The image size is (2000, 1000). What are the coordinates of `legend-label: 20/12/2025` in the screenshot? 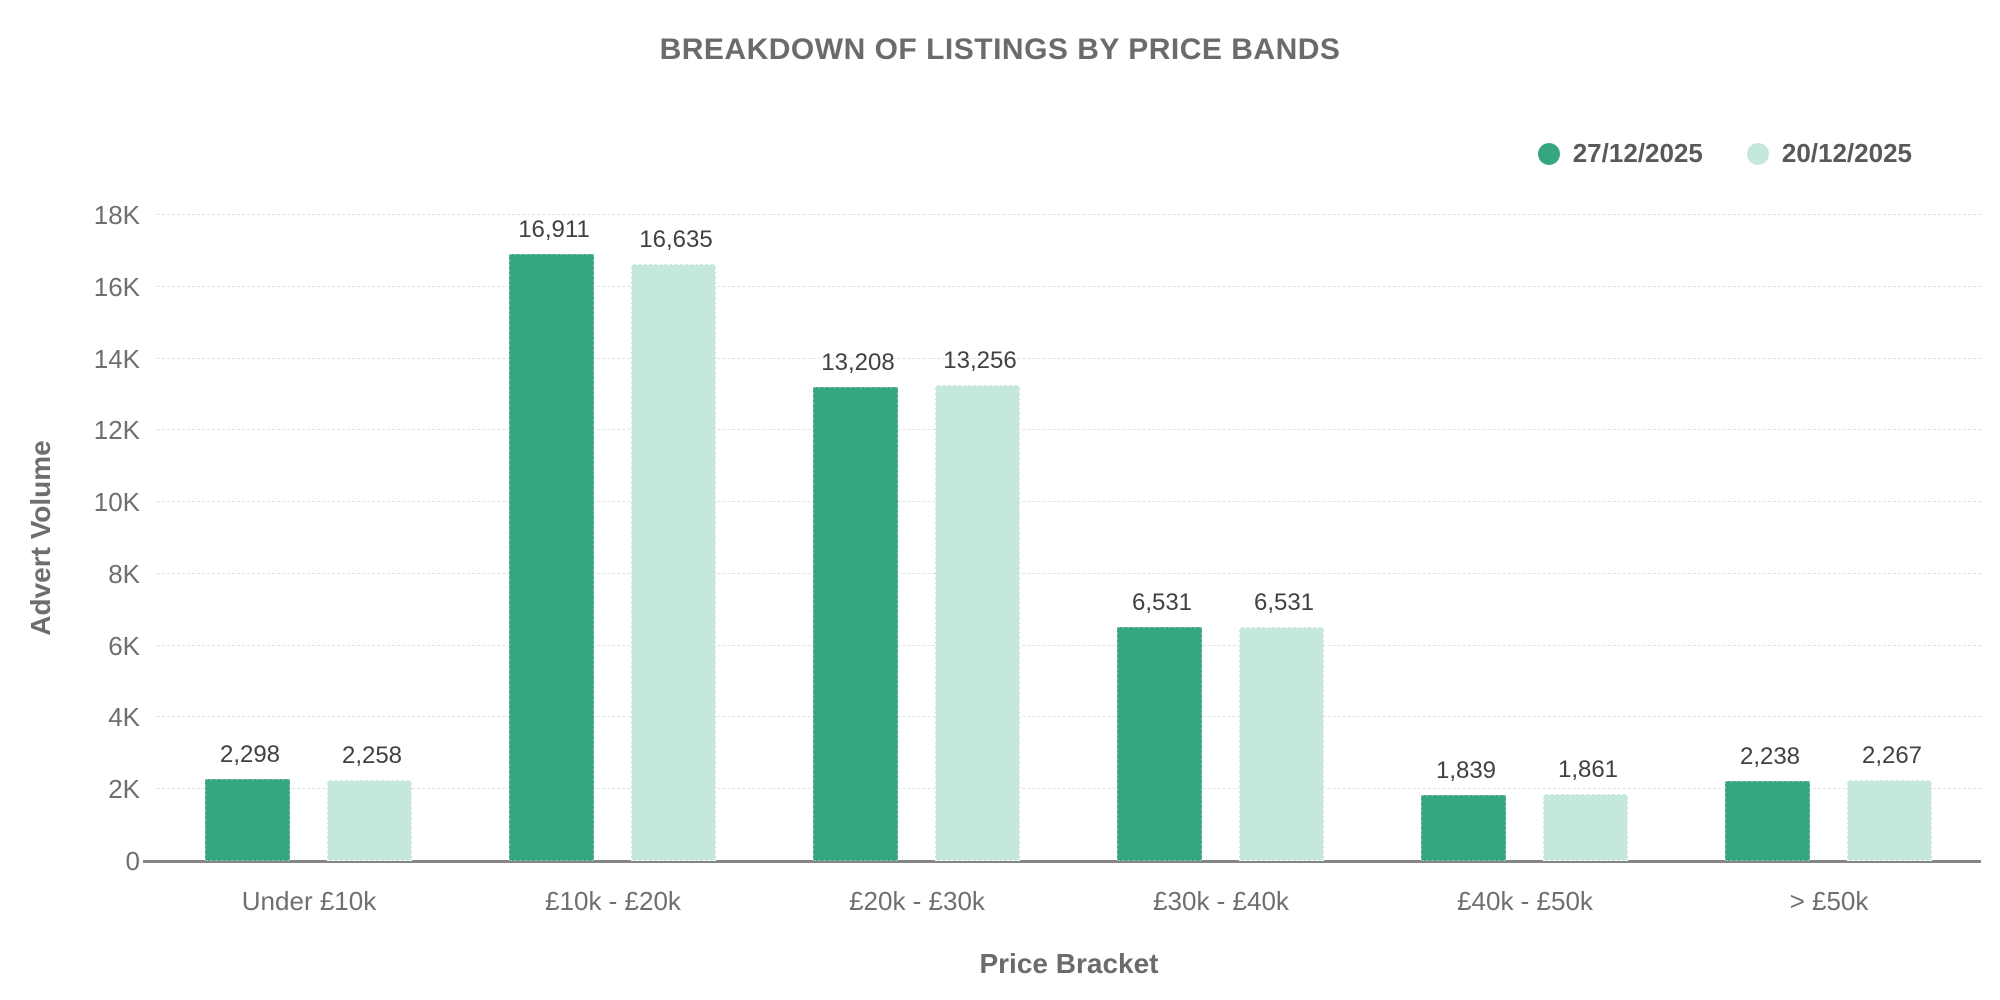 It's located at (1846, 153).